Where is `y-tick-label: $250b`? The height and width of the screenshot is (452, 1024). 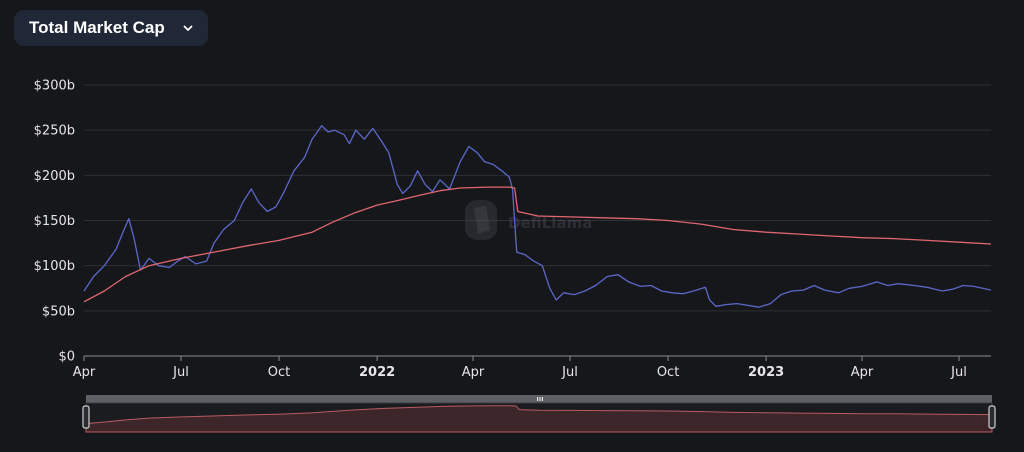 y-tick-label: $250b is located at coordinates (54, 131).